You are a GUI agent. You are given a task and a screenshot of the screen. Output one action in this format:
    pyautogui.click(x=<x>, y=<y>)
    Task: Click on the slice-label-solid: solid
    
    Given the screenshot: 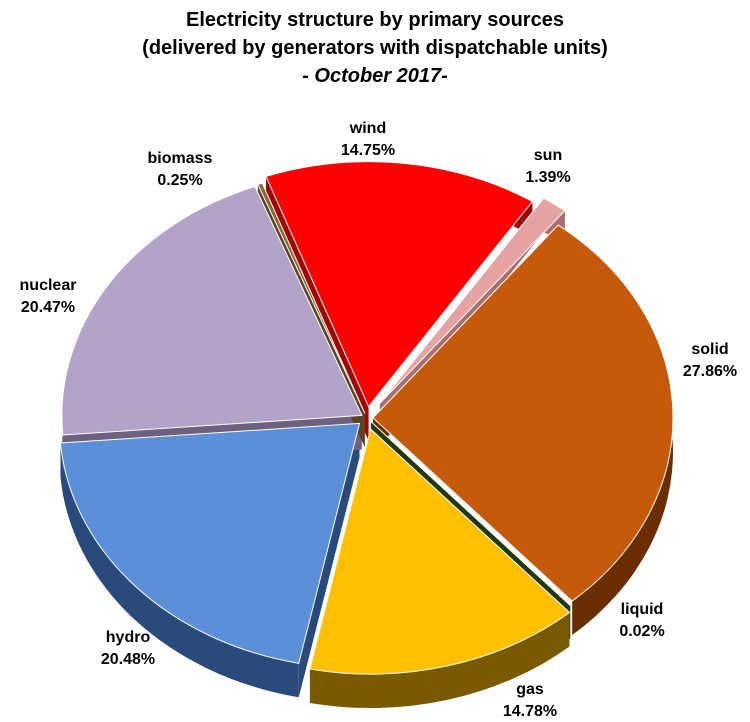 What is the action you would take?
    pyautogui.click(x=709, y=349)
    